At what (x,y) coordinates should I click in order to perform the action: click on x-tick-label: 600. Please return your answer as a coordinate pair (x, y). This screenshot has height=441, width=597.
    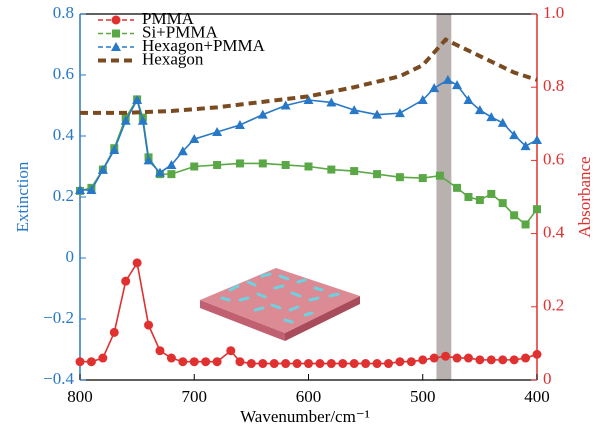
    Looking at the image, I should click on (309, 396).